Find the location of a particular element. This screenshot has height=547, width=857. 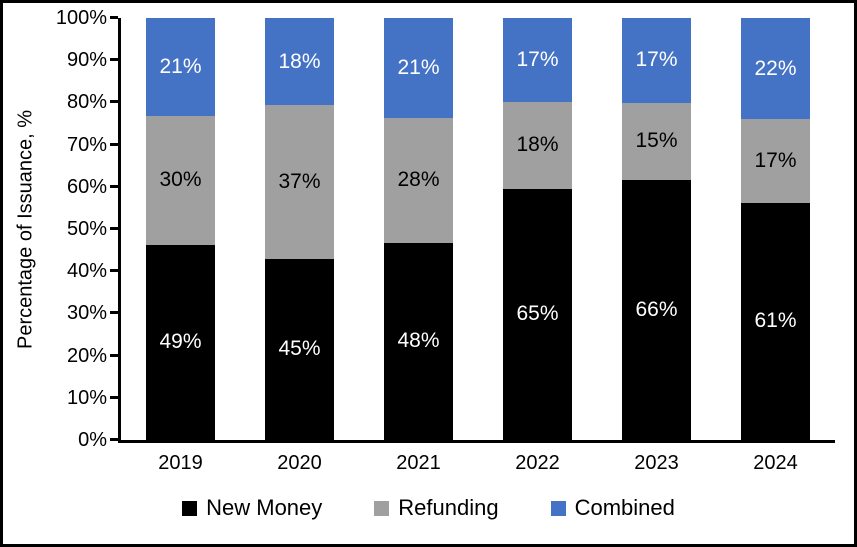

y-tick-label: 40% is located at coordinates (86, 271).